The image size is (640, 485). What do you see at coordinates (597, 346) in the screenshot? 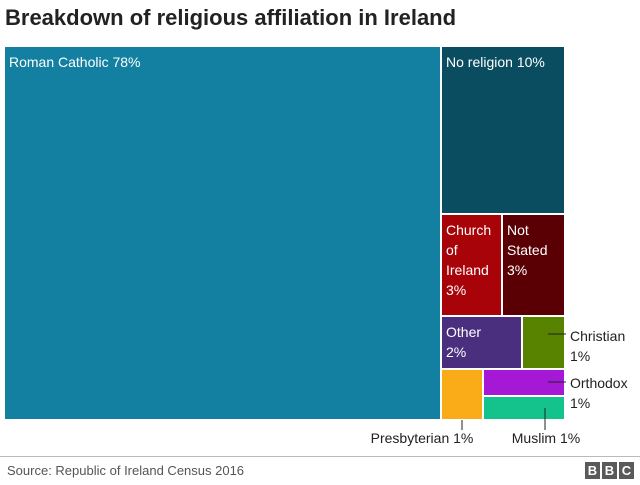
I see `treemap-label: Christian 1%` at bounding box center [597, 346].